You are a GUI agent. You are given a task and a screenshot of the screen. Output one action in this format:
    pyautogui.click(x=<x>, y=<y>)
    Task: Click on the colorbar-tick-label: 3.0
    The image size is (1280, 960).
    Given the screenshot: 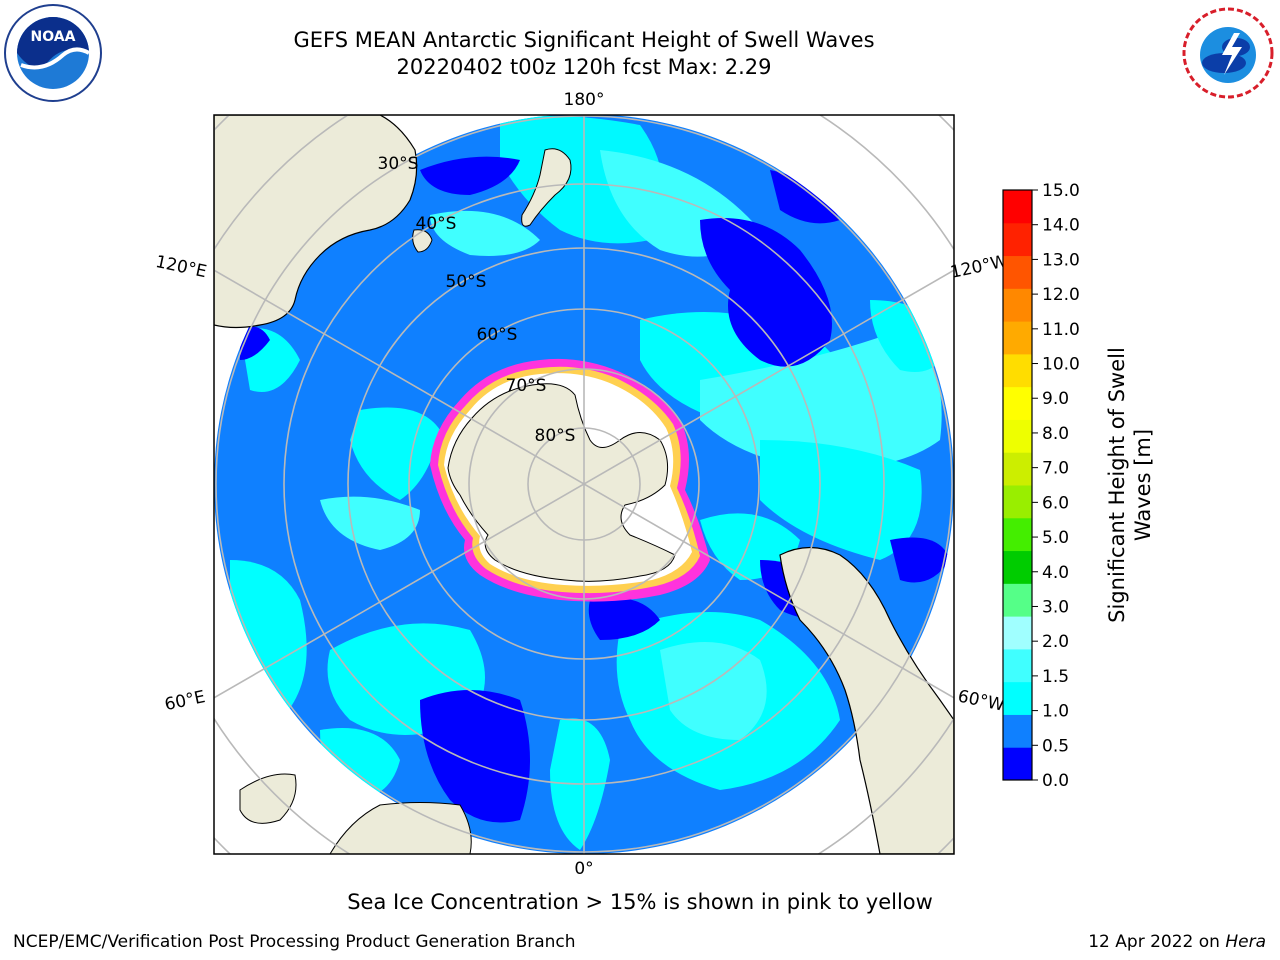 What is the action you would take?
    pyautogui.click(x=1055, y=607)
    